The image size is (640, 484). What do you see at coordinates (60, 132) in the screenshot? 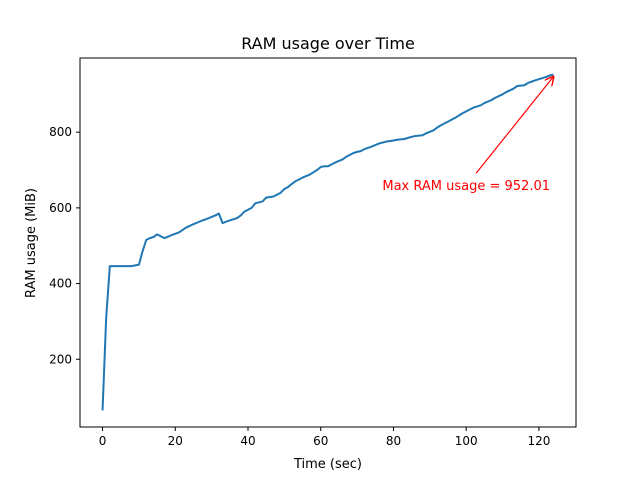
I see `y-tick-label: 800` at bounding box center [60, 132].